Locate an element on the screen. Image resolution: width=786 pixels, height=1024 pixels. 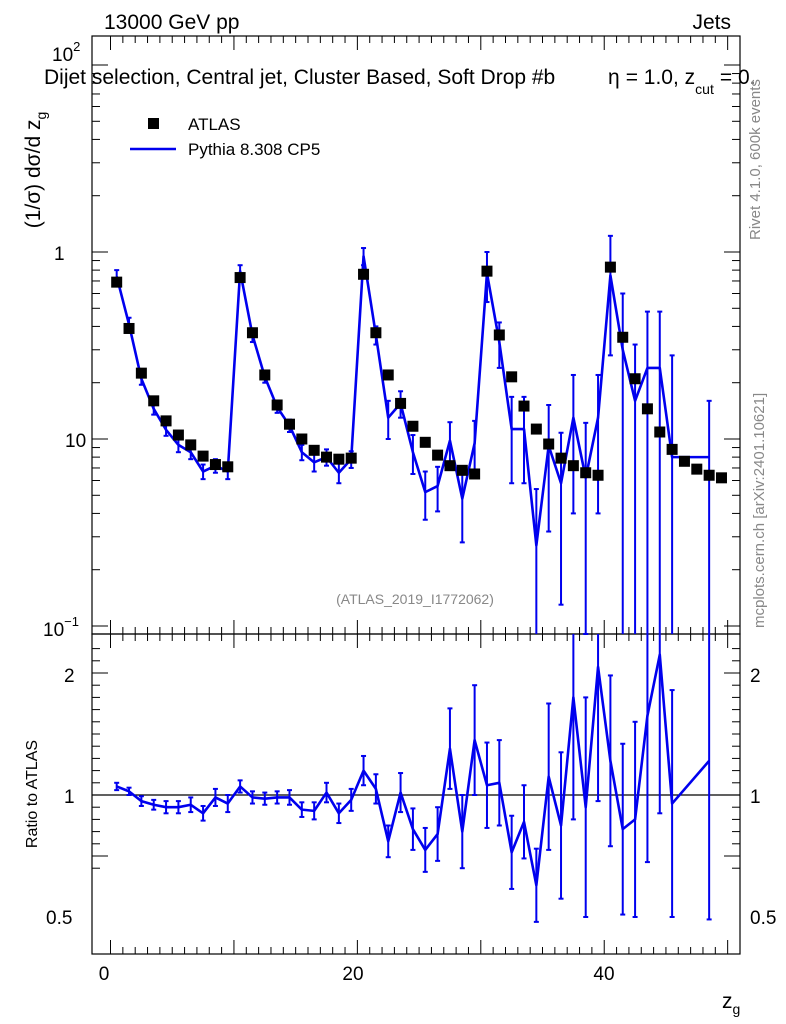
ratio-ytick-label-1-right: 1 is located at coordinates (755, 797).